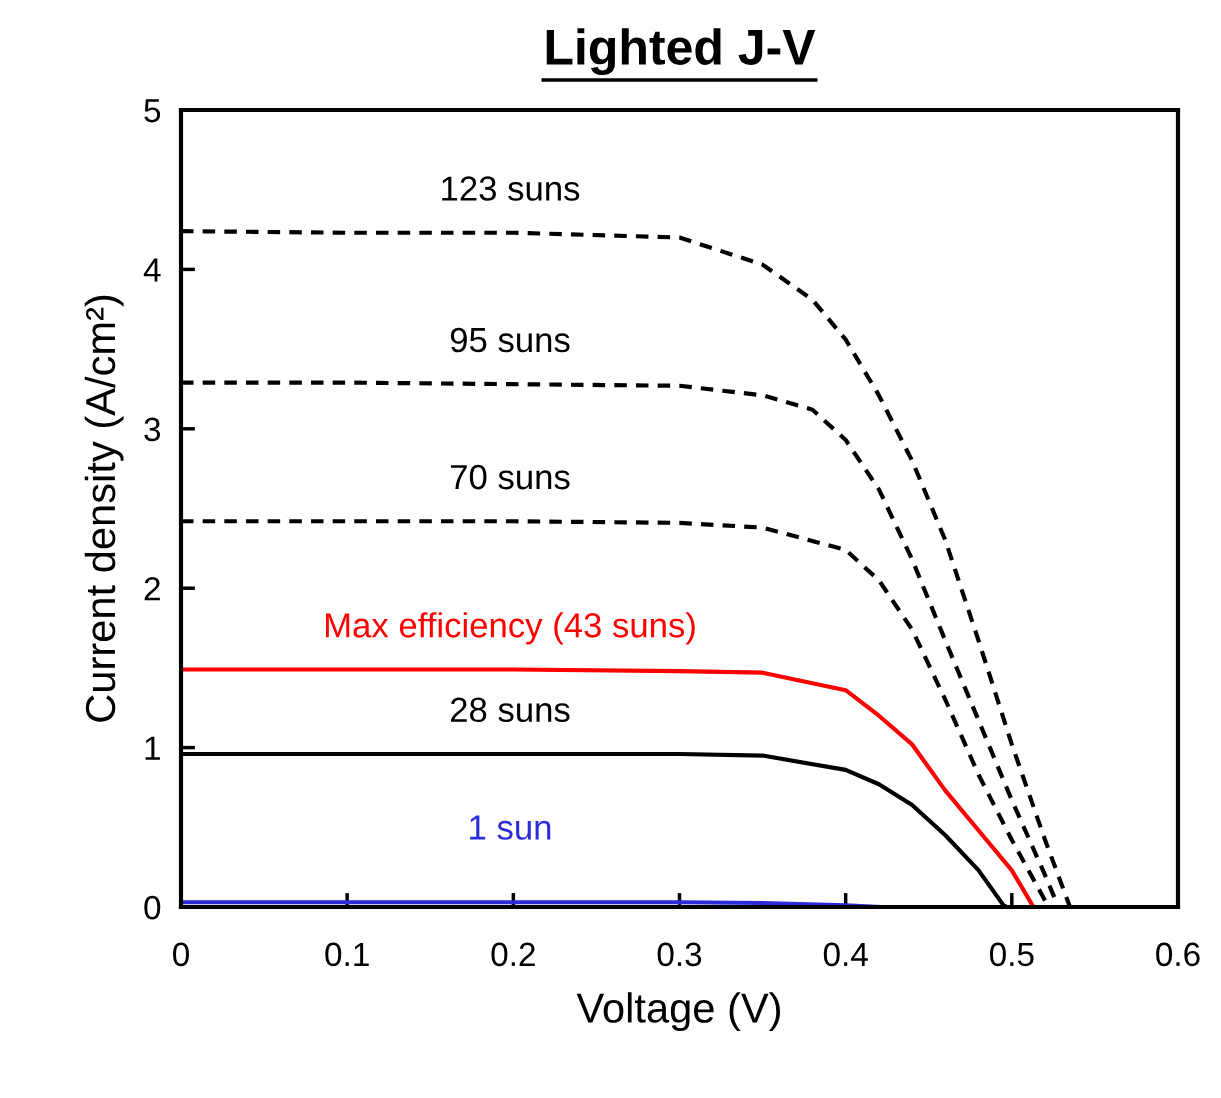 The image size is (1221, 1098). What do you see at coordinates (152, 111) in the screenshot?
I see `y-tick-label: 5` at bounding box center [152, 111].